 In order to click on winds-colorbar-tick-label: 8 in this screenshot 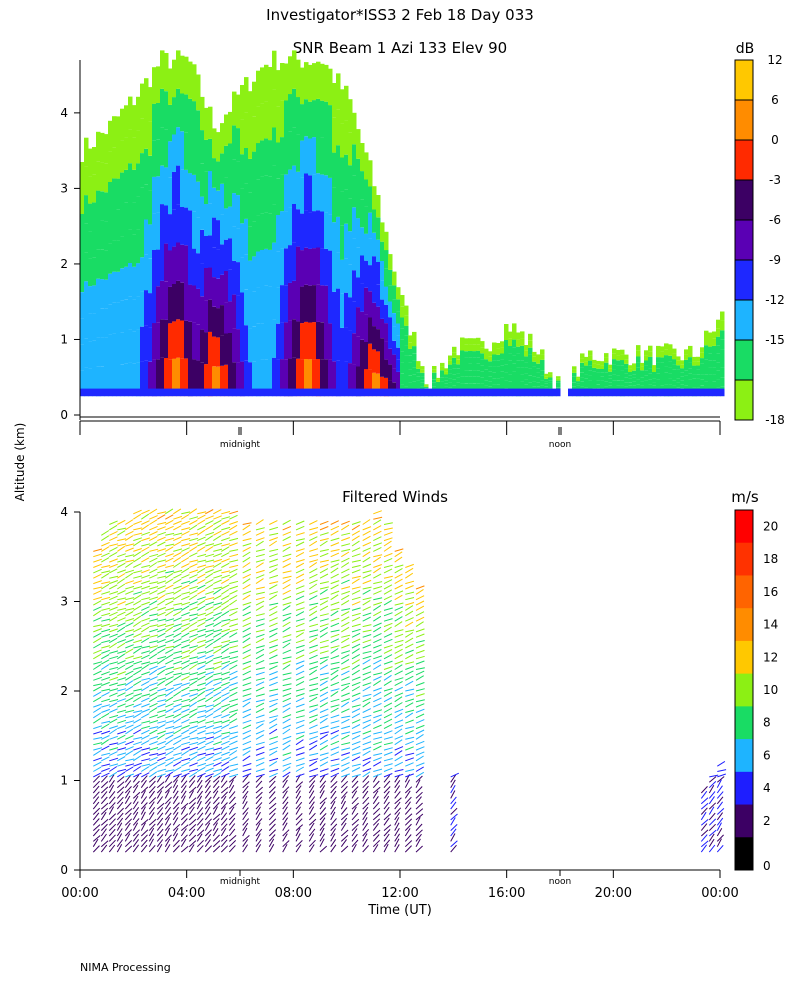, I will do `click(767, 723)`.